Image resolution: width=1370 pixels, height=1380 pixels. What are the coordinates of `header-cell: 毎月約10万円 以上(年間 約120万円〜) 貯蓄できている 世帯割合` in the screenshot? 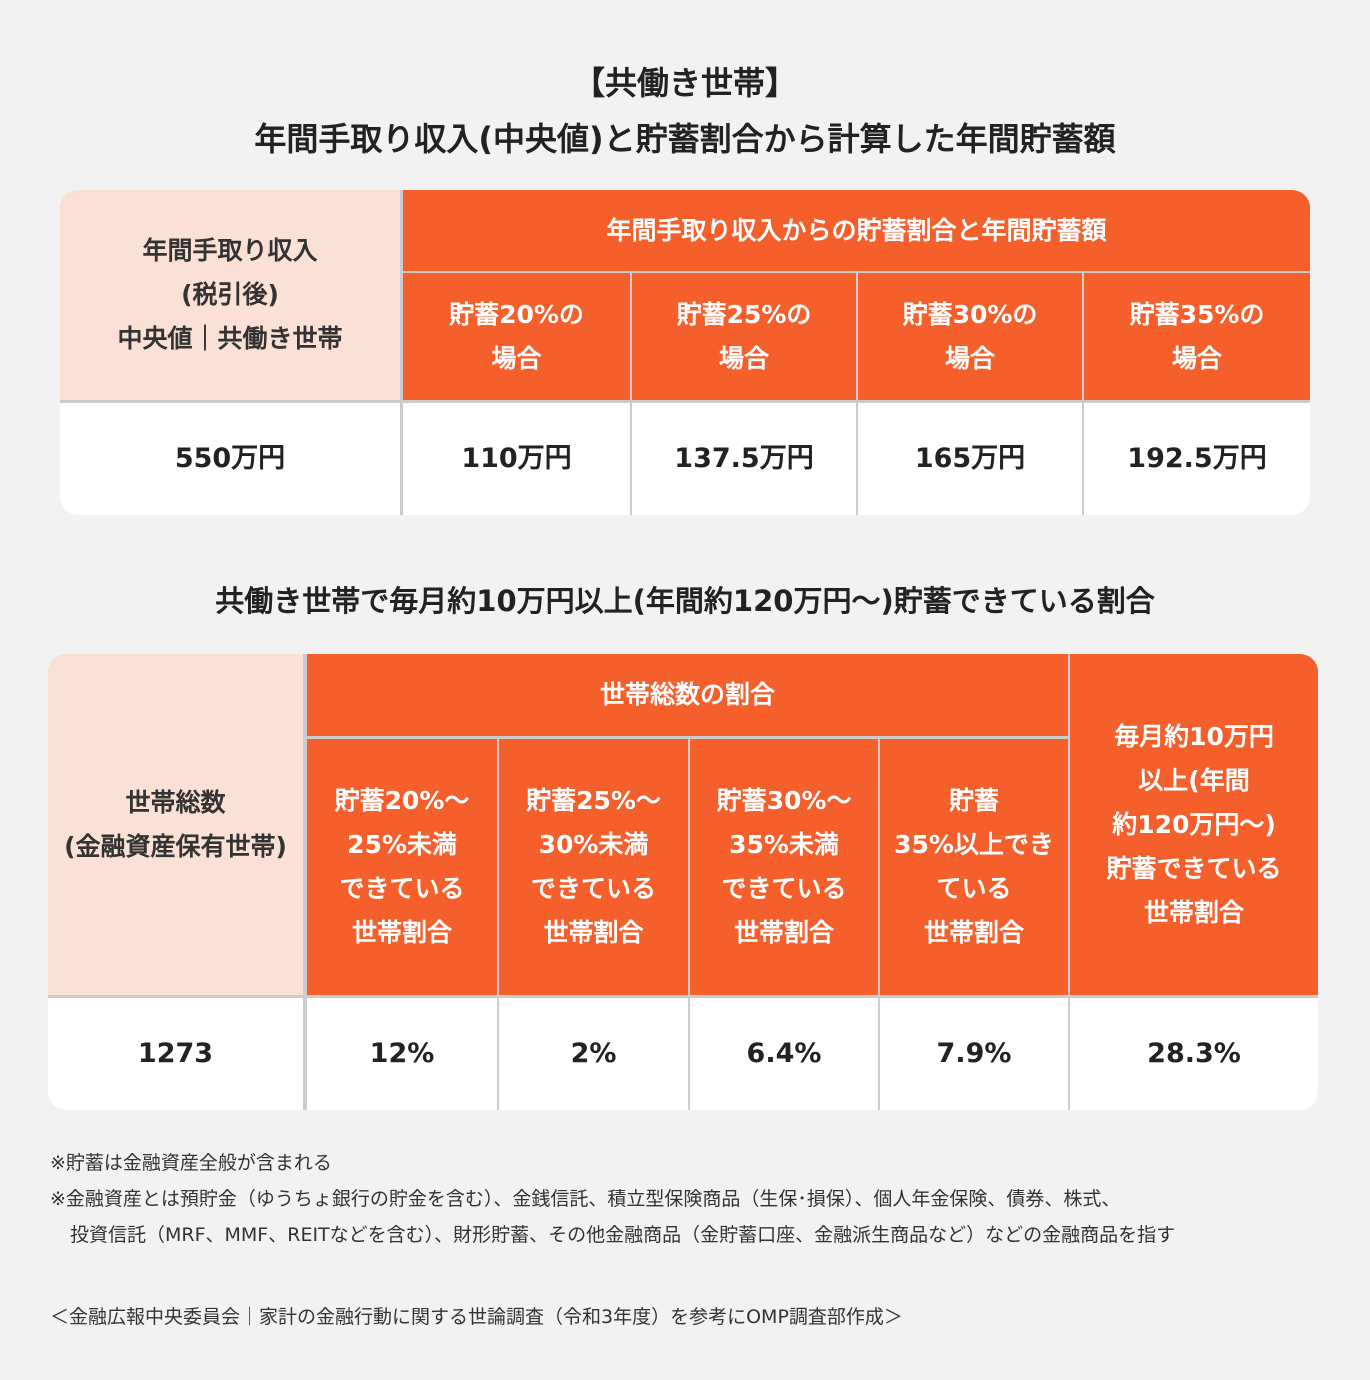 It's located at (1194, 824).